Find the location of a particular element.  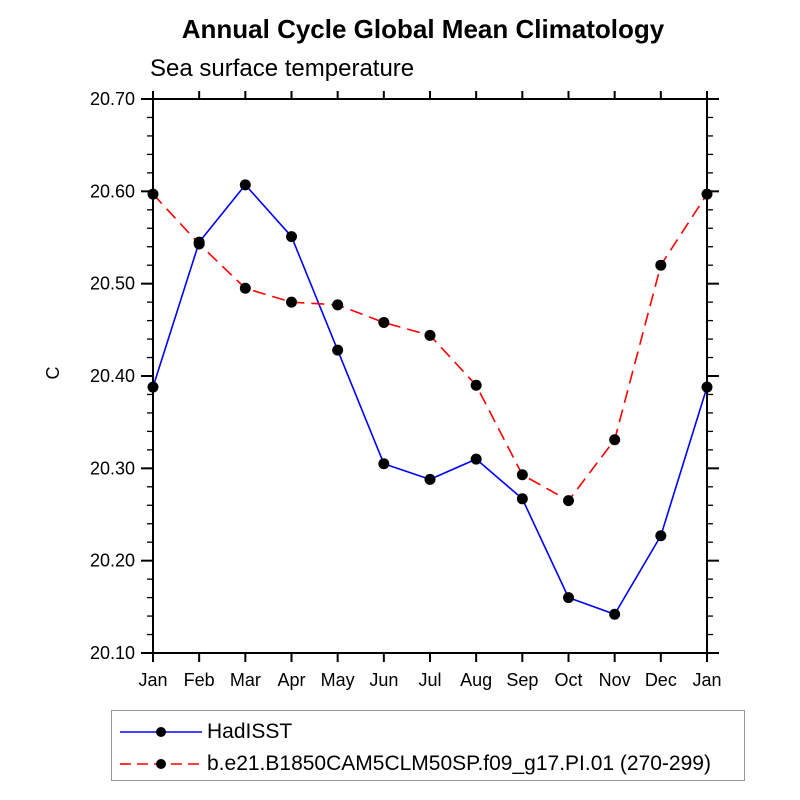

x-tick-label: Oct is located at coordinates (568, 680).